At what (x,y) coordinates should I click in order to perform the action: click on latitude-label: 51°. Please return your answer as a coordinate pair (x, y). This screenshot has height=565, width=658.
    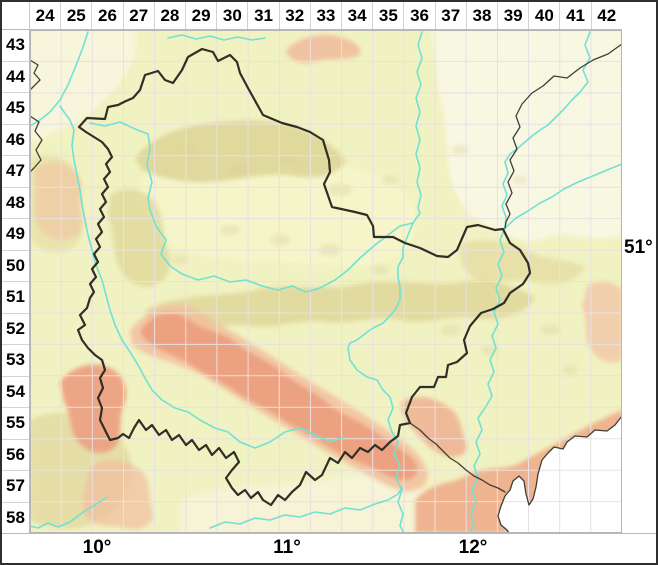
    Looking at the image, I should click on (638, 247).